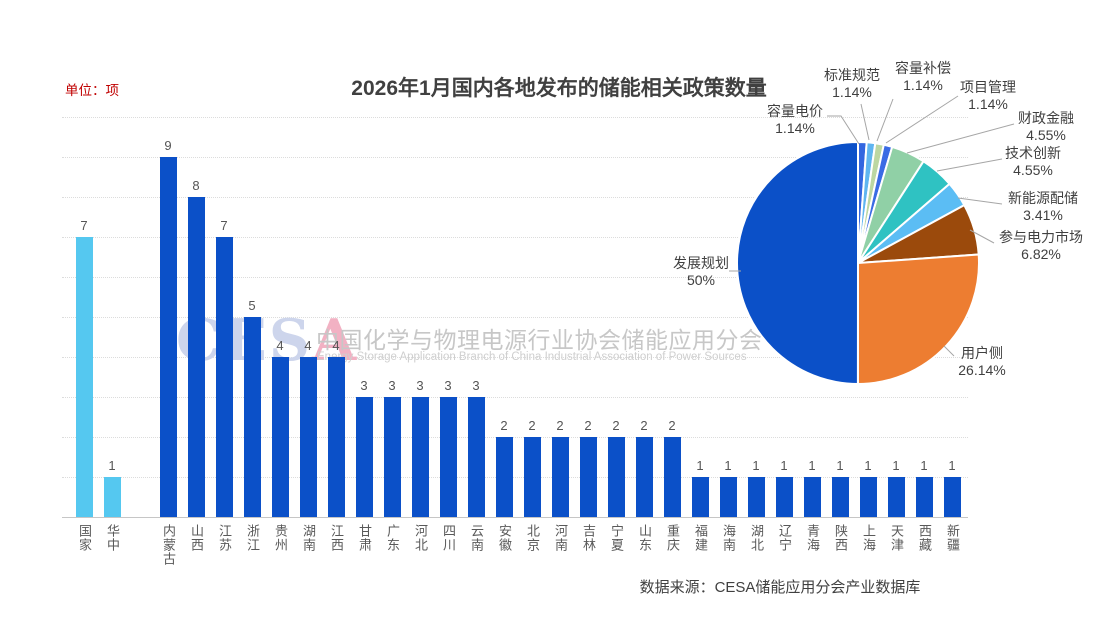 The height and width of the screenshot is (620, 1118). I want to click on pie-slice-label: 容量补偿 1.14%, so click(923, 77).